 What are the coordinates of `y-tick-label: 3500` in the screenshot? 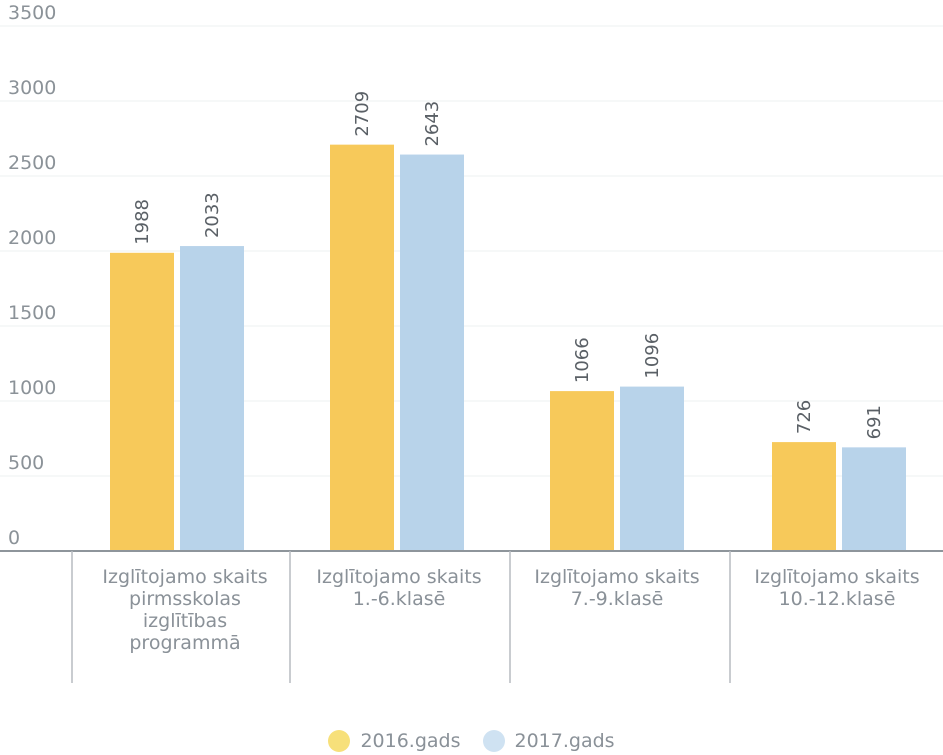 It's located at (32, 13).